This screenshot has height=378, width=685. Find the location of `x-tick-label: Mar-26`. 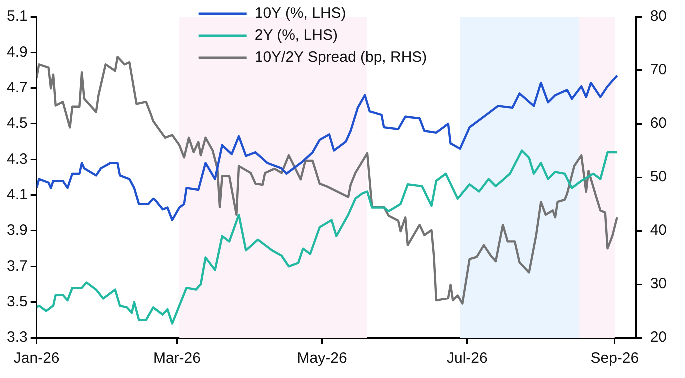

x-tick-label: Mar-26 is located at coordinates (177, 359).